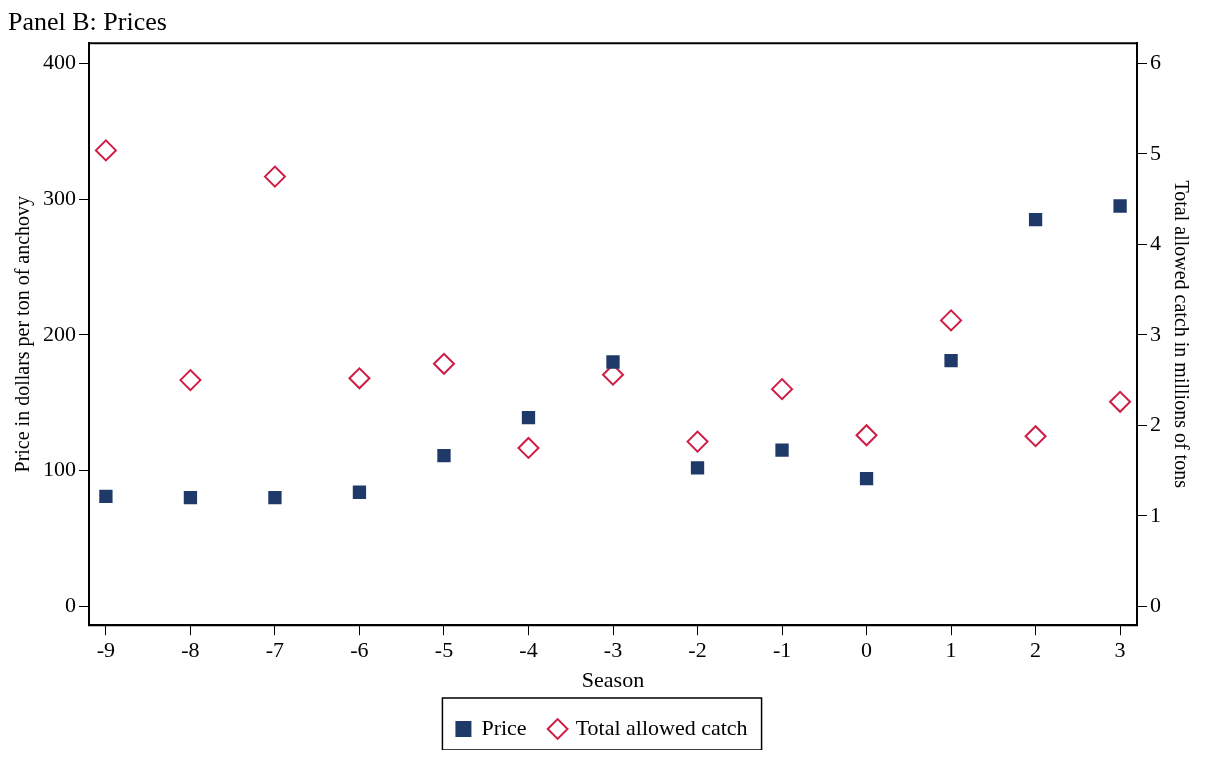 Image resolution: width=1214 pixels, height=758 pixels. Describe the element at coordinates (867, 650) in the screenshot. I see `x-tick-label: 0` at that location.